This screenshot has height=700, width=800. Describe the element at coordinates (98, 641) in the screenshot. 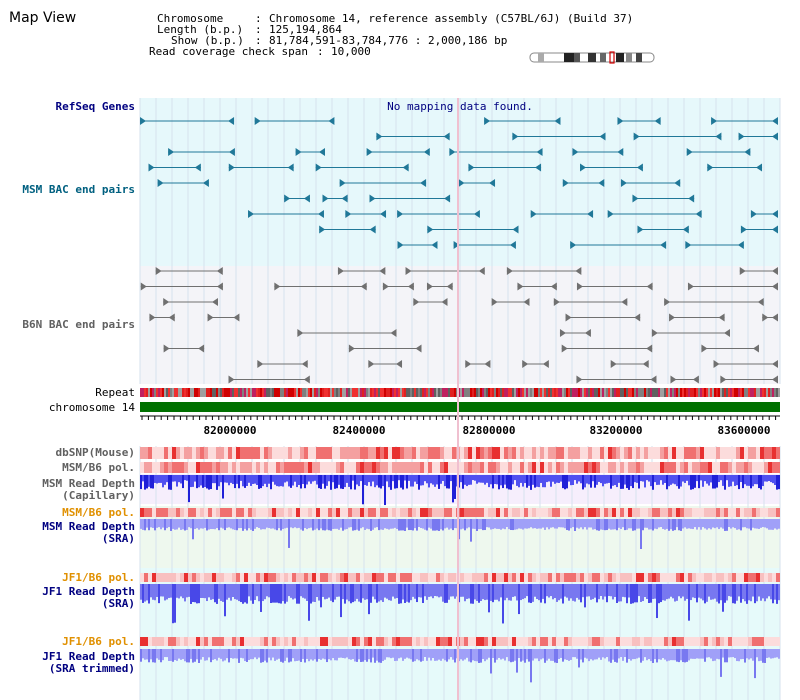

I see `track-label-jf1-b6-pol-2: JF1/B6 pol.` at that location.